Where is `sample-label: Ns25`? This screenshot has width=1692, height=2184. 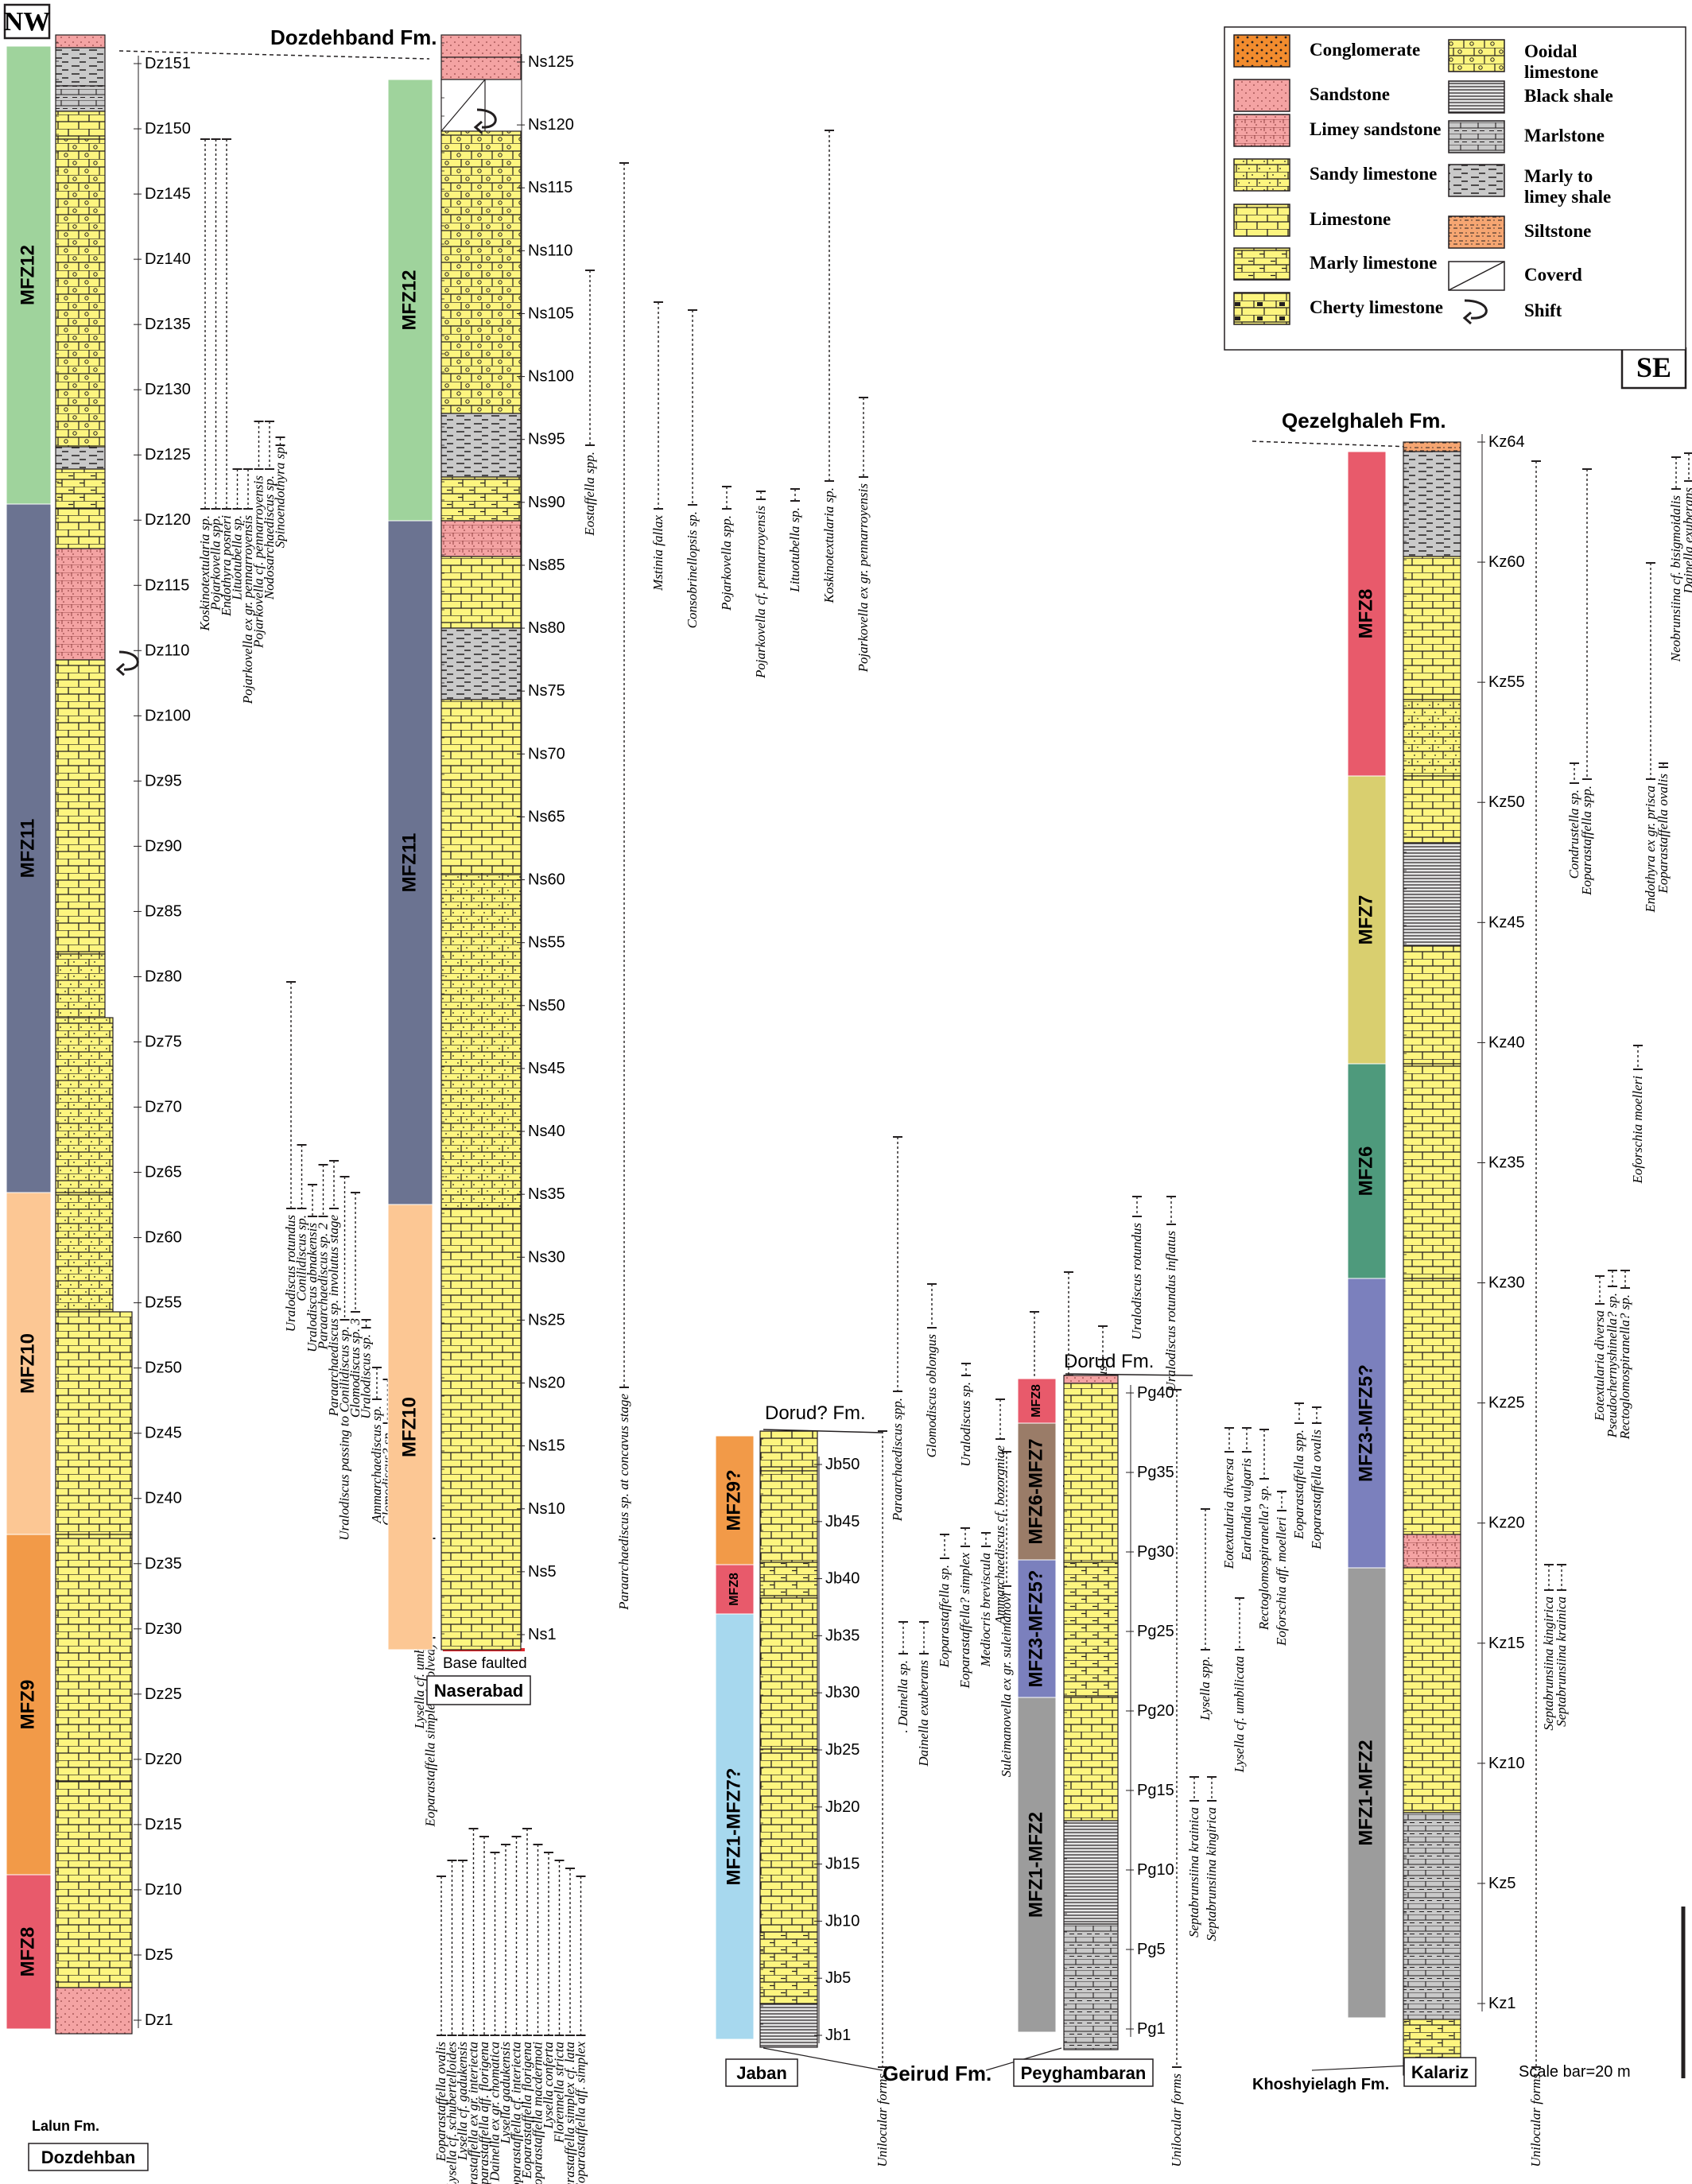 sample-label: Ns25 is located at coordinates (546, 1320).